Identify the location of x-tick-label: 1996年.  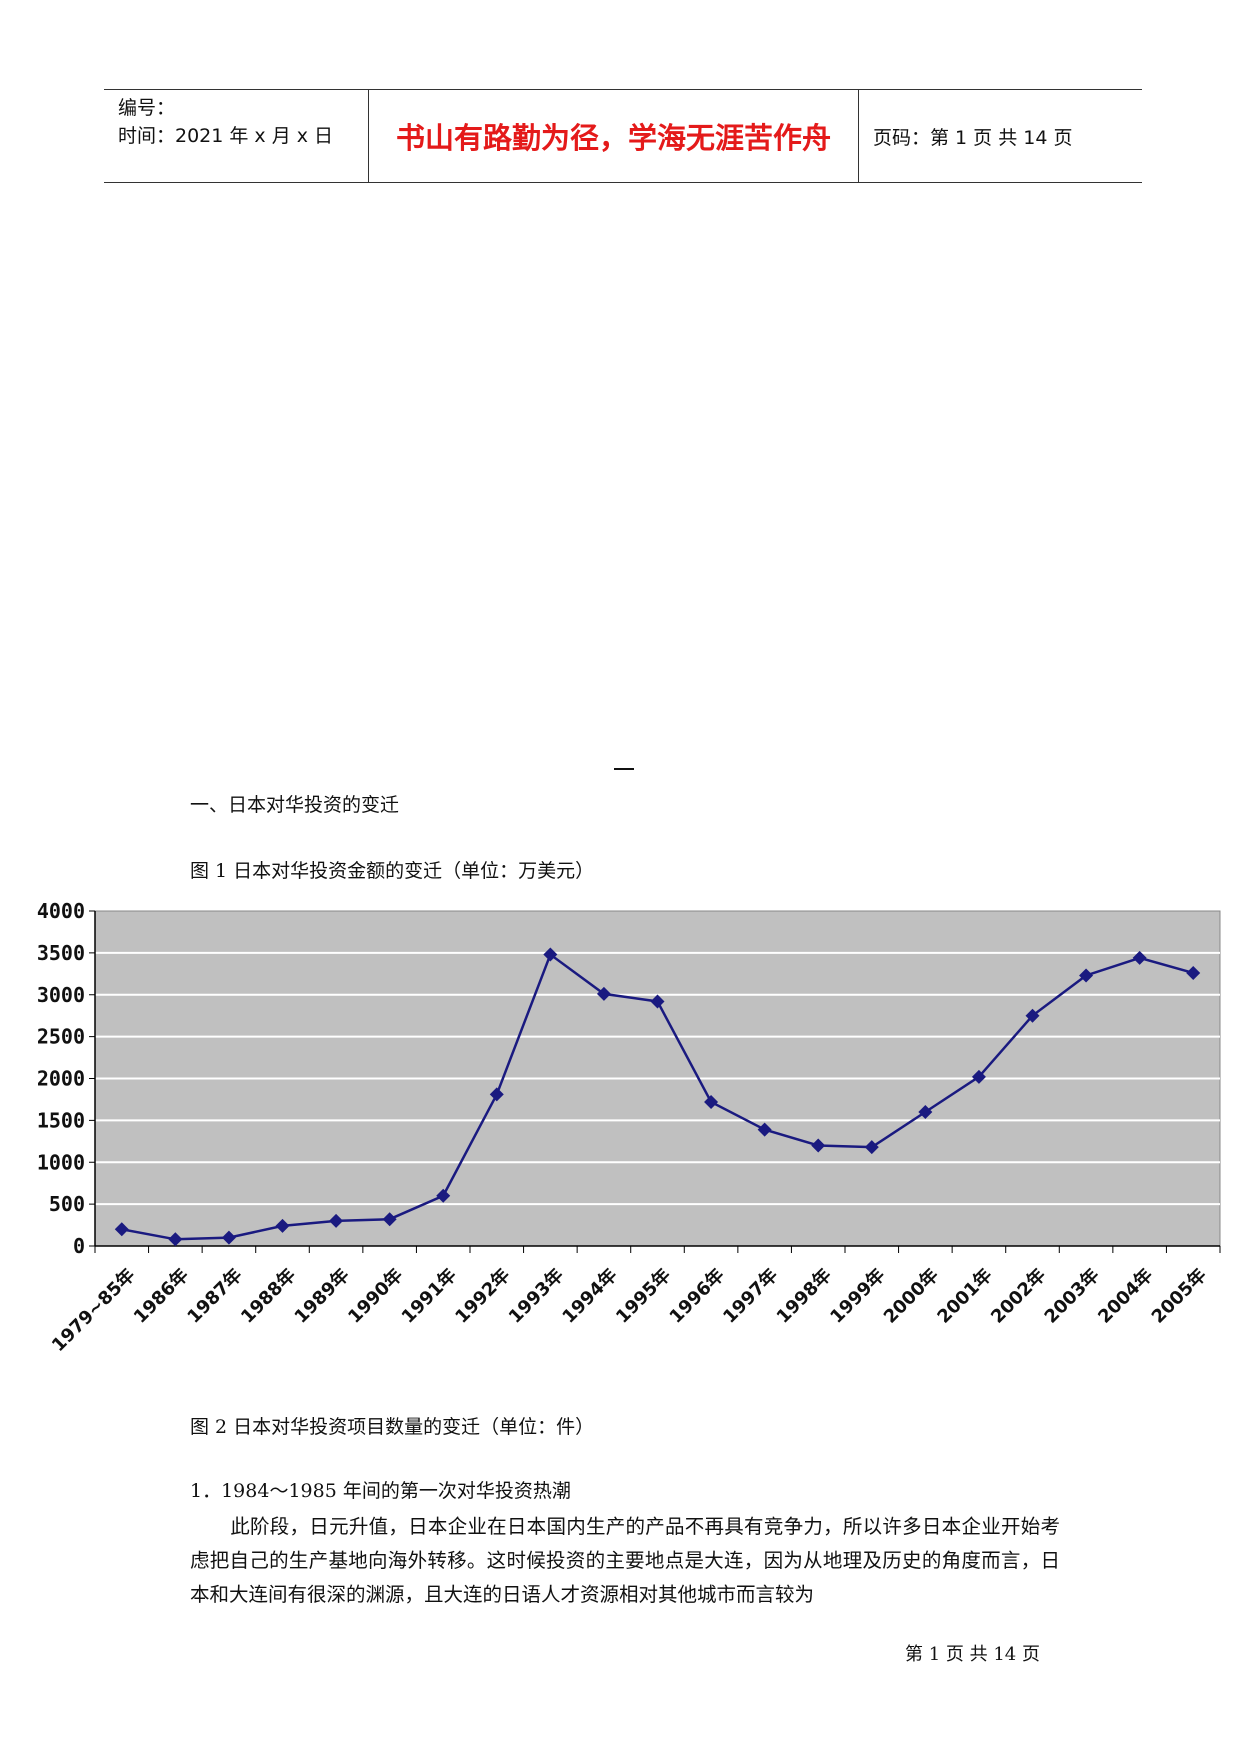
(697, 1296).